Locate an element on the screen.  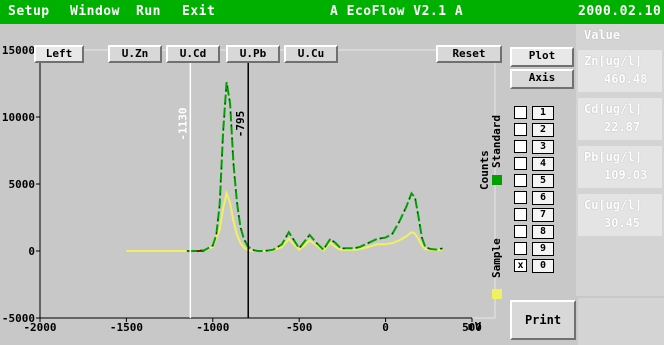
value-entry-value: 460.48 is located at coordinates (626, 79).